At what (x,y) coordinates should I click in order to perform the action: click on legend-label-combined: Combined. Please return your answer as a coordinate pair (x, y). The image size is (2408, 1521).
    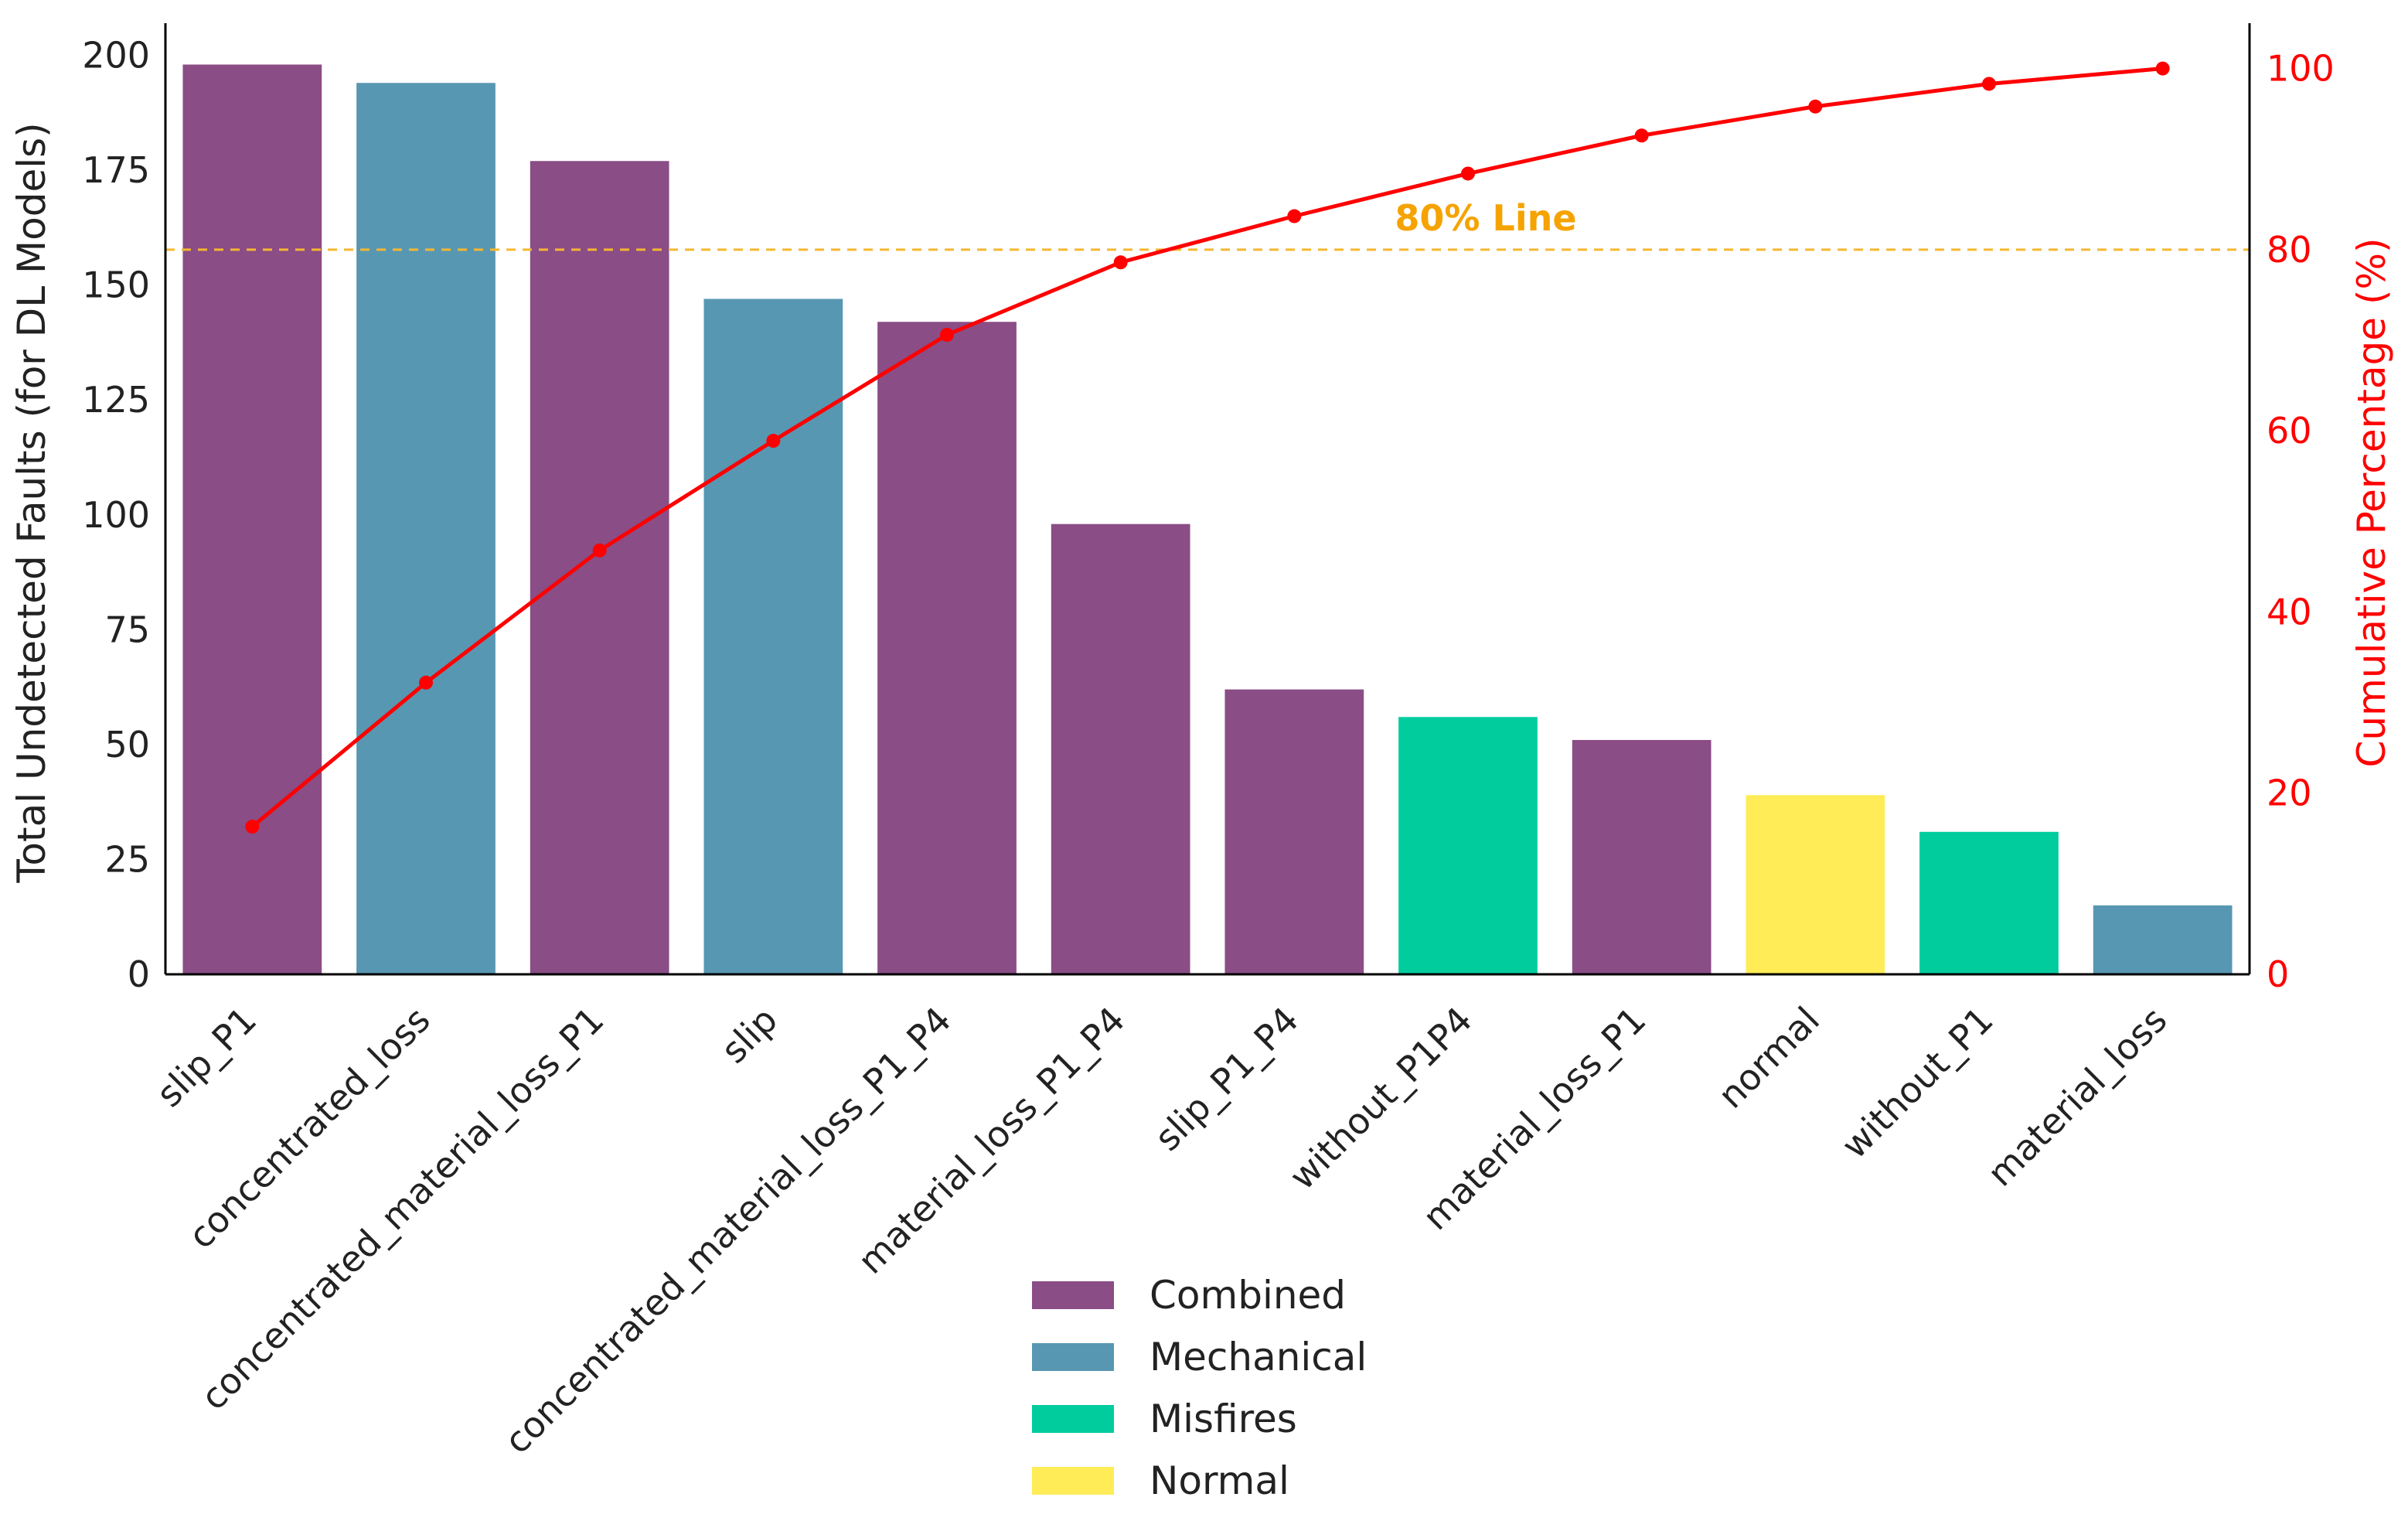
    Looking at the image, I should click on (1248, 1295).